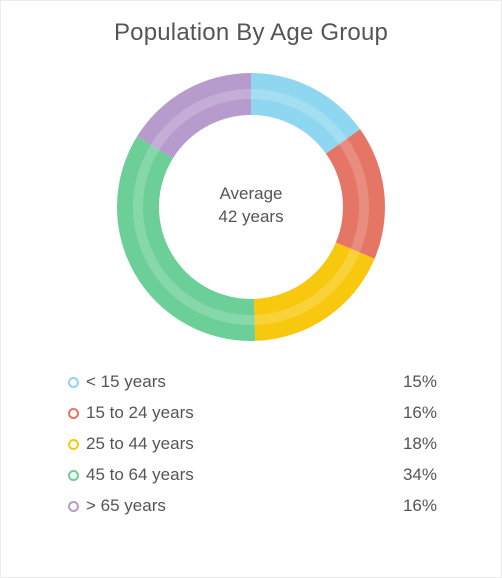 The height and width of the screenshot is (578, 502). What do you see at coordinates (419, 381) in the screenshot?
I see `legend-value: 15%` at bounding box center [419, 381].